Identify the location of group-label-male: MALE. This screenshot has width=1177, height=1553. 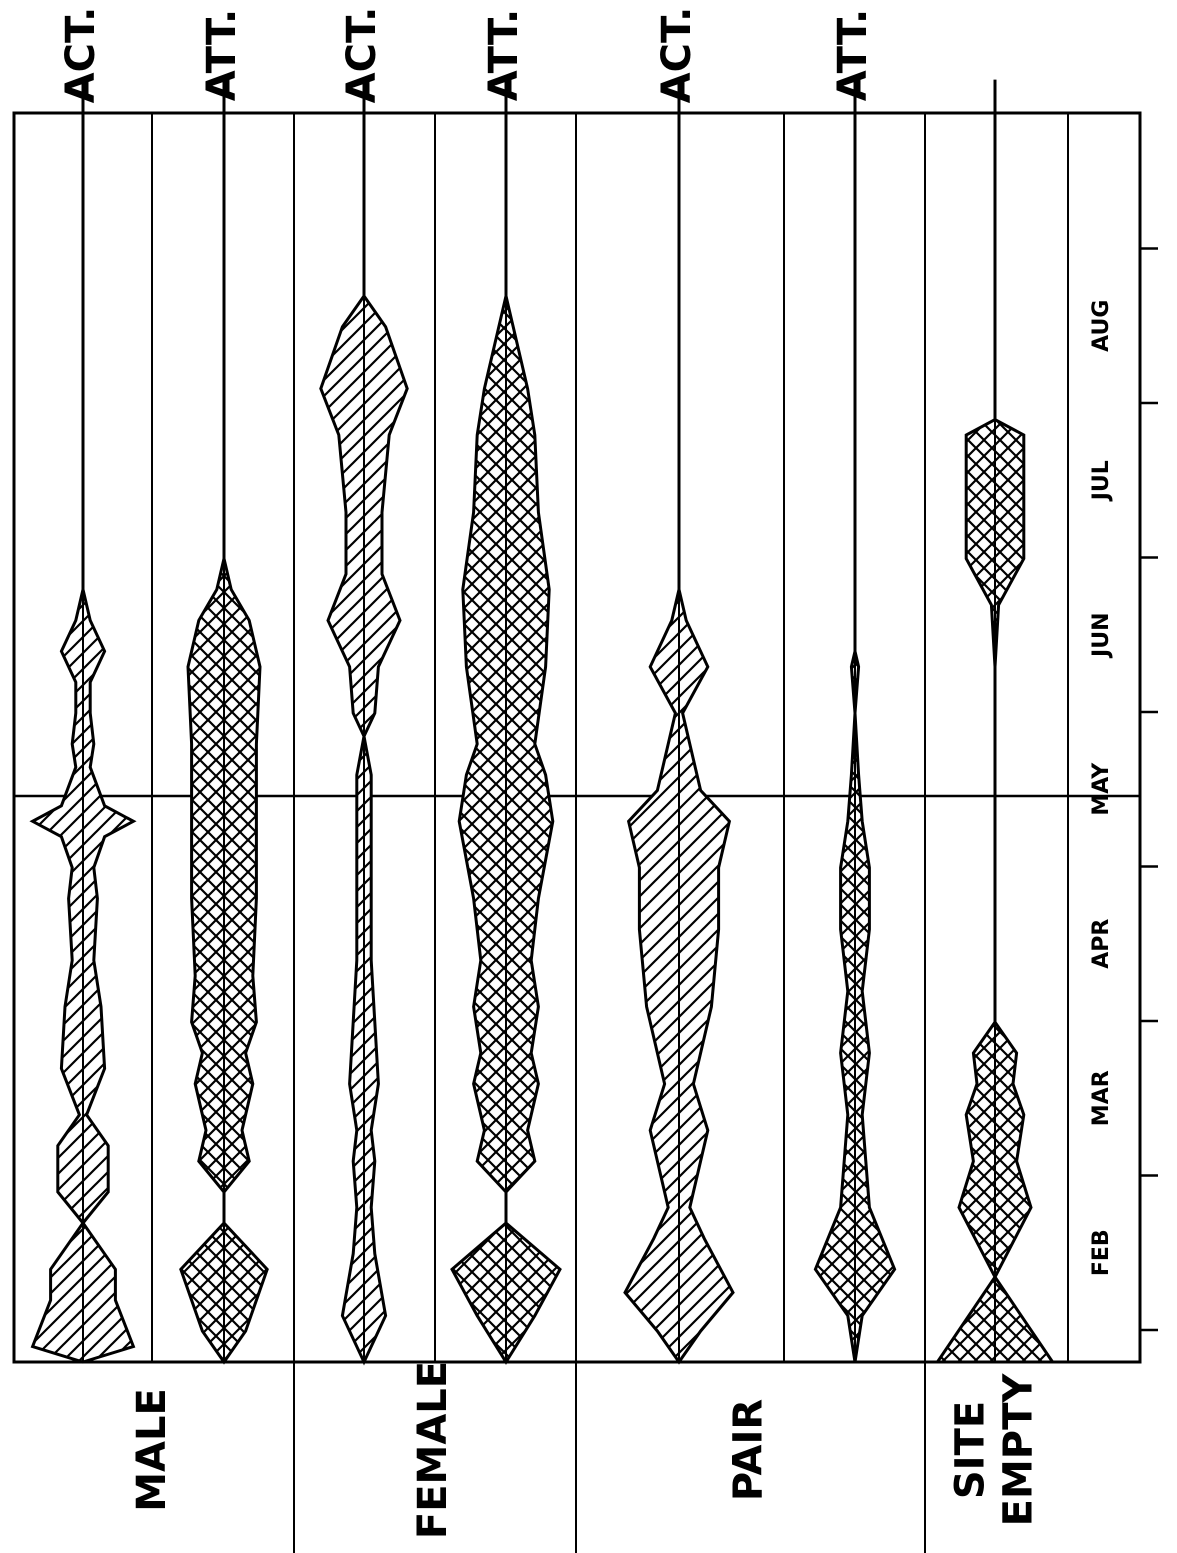
(152, 1450).